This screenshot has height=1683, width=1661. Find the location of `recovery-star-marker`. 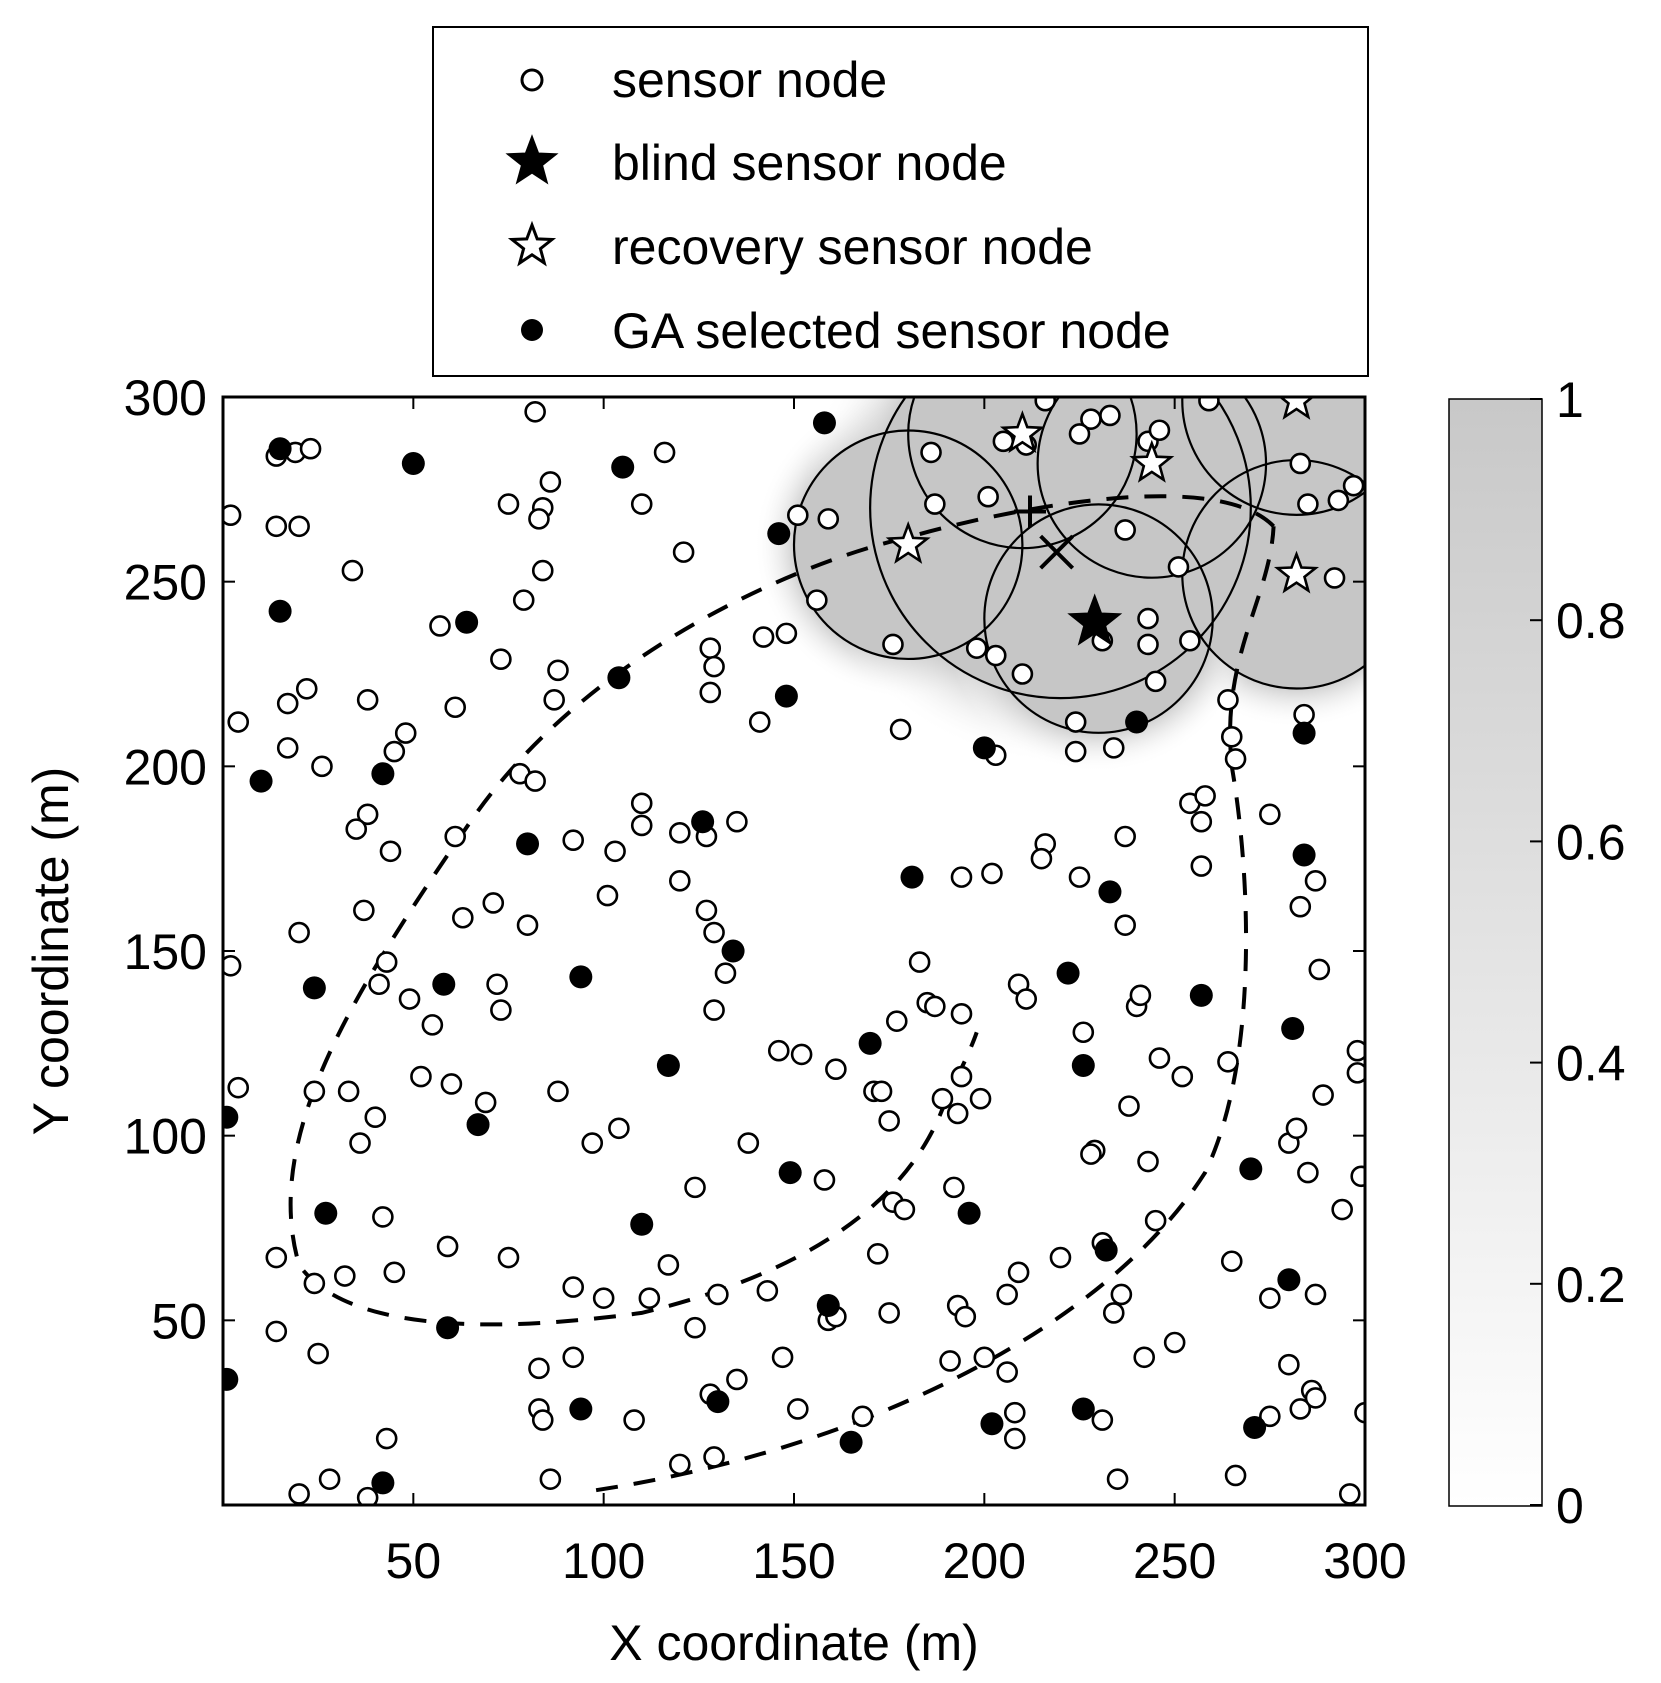

recovery-star-marker is located at coordinates (532, 243).